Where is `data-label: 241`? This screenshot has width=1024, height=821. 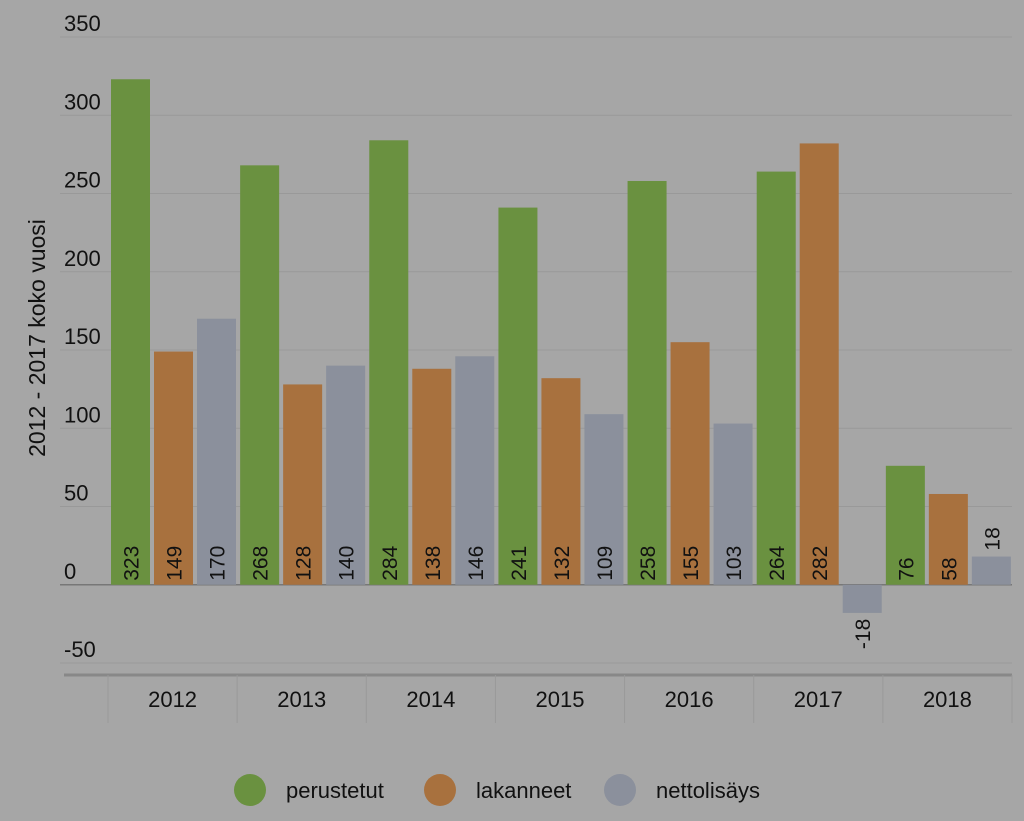 data-label: 241 is located at coordinates (519, 563).